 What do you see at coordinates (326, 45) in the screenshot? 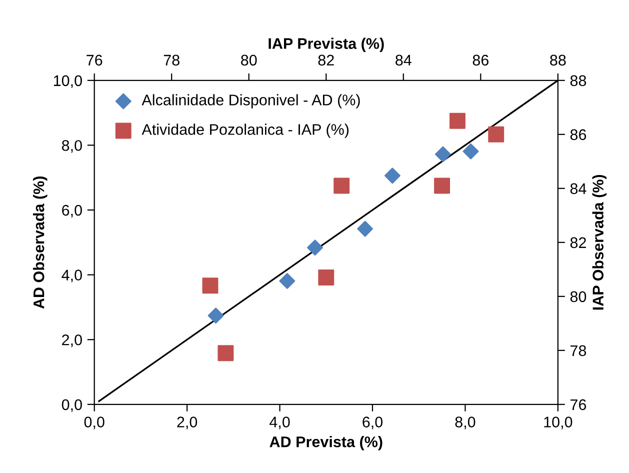
I see `x-axis-title: IAP Prevista (%)` at bounding box center [326, 45].